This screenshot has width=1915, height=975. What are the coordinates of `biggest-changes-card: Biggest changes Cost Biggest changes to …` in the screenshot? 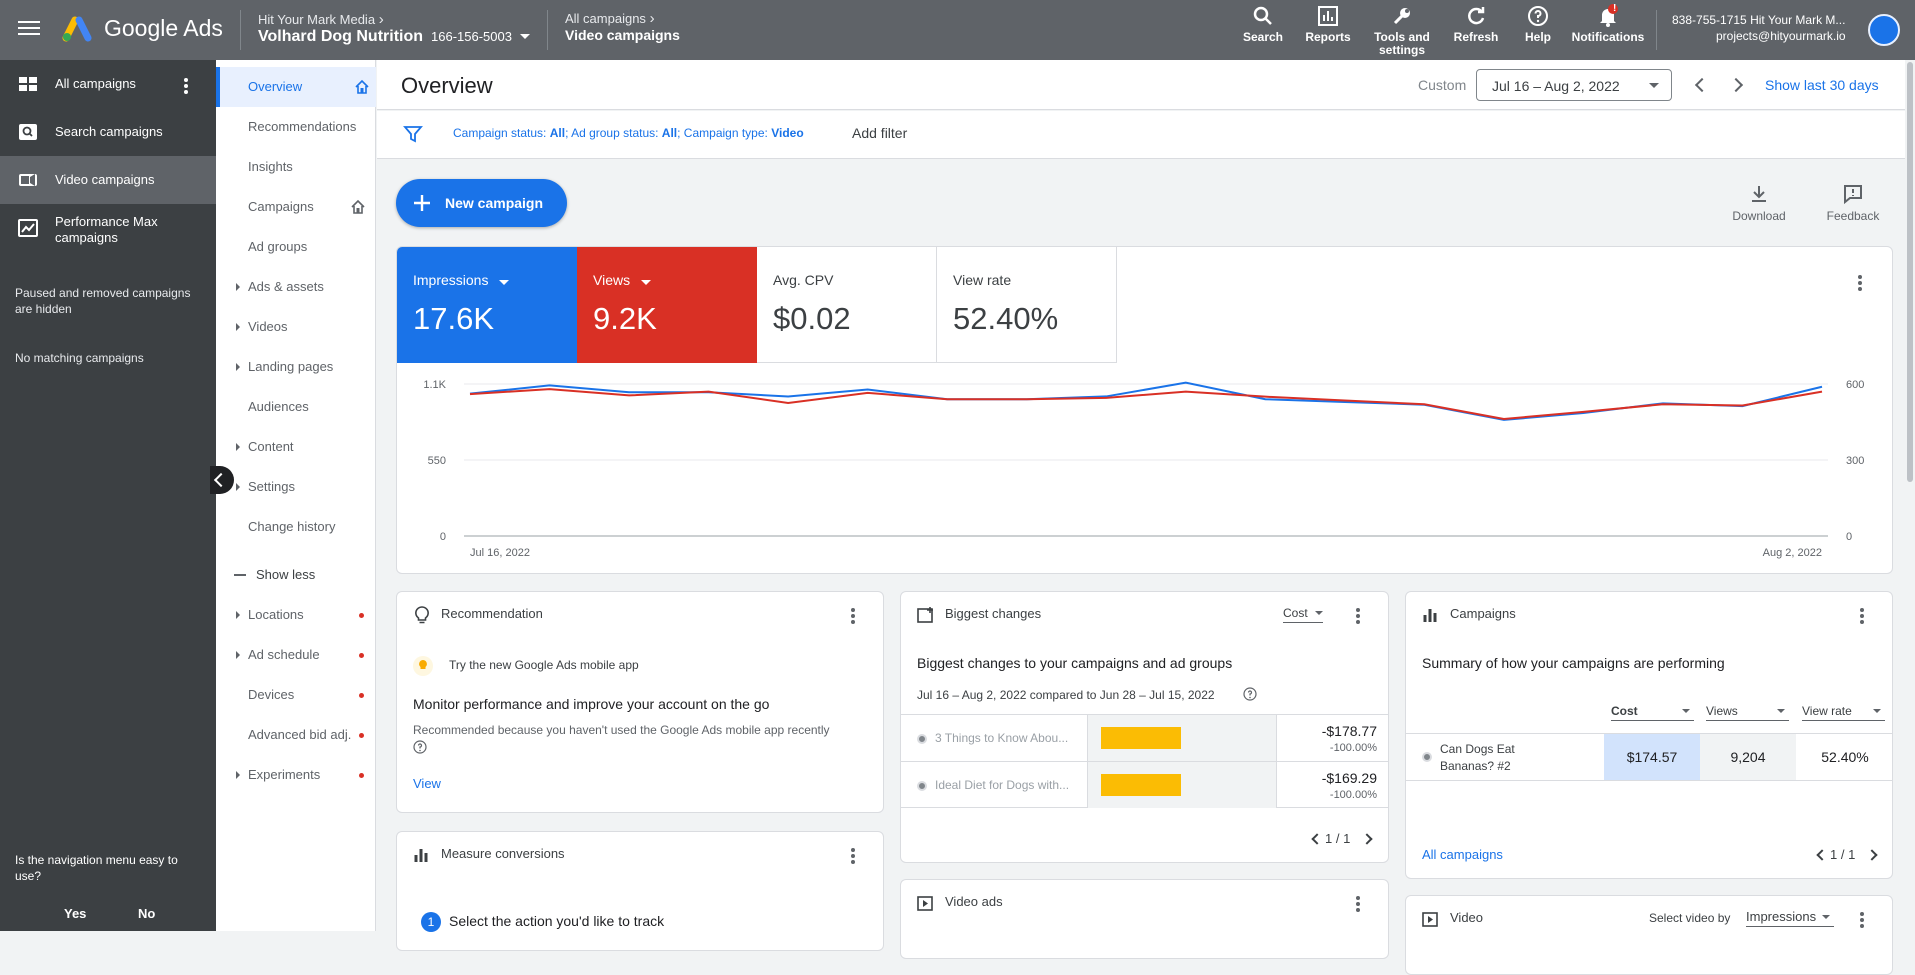 It's located at (1144, 727).